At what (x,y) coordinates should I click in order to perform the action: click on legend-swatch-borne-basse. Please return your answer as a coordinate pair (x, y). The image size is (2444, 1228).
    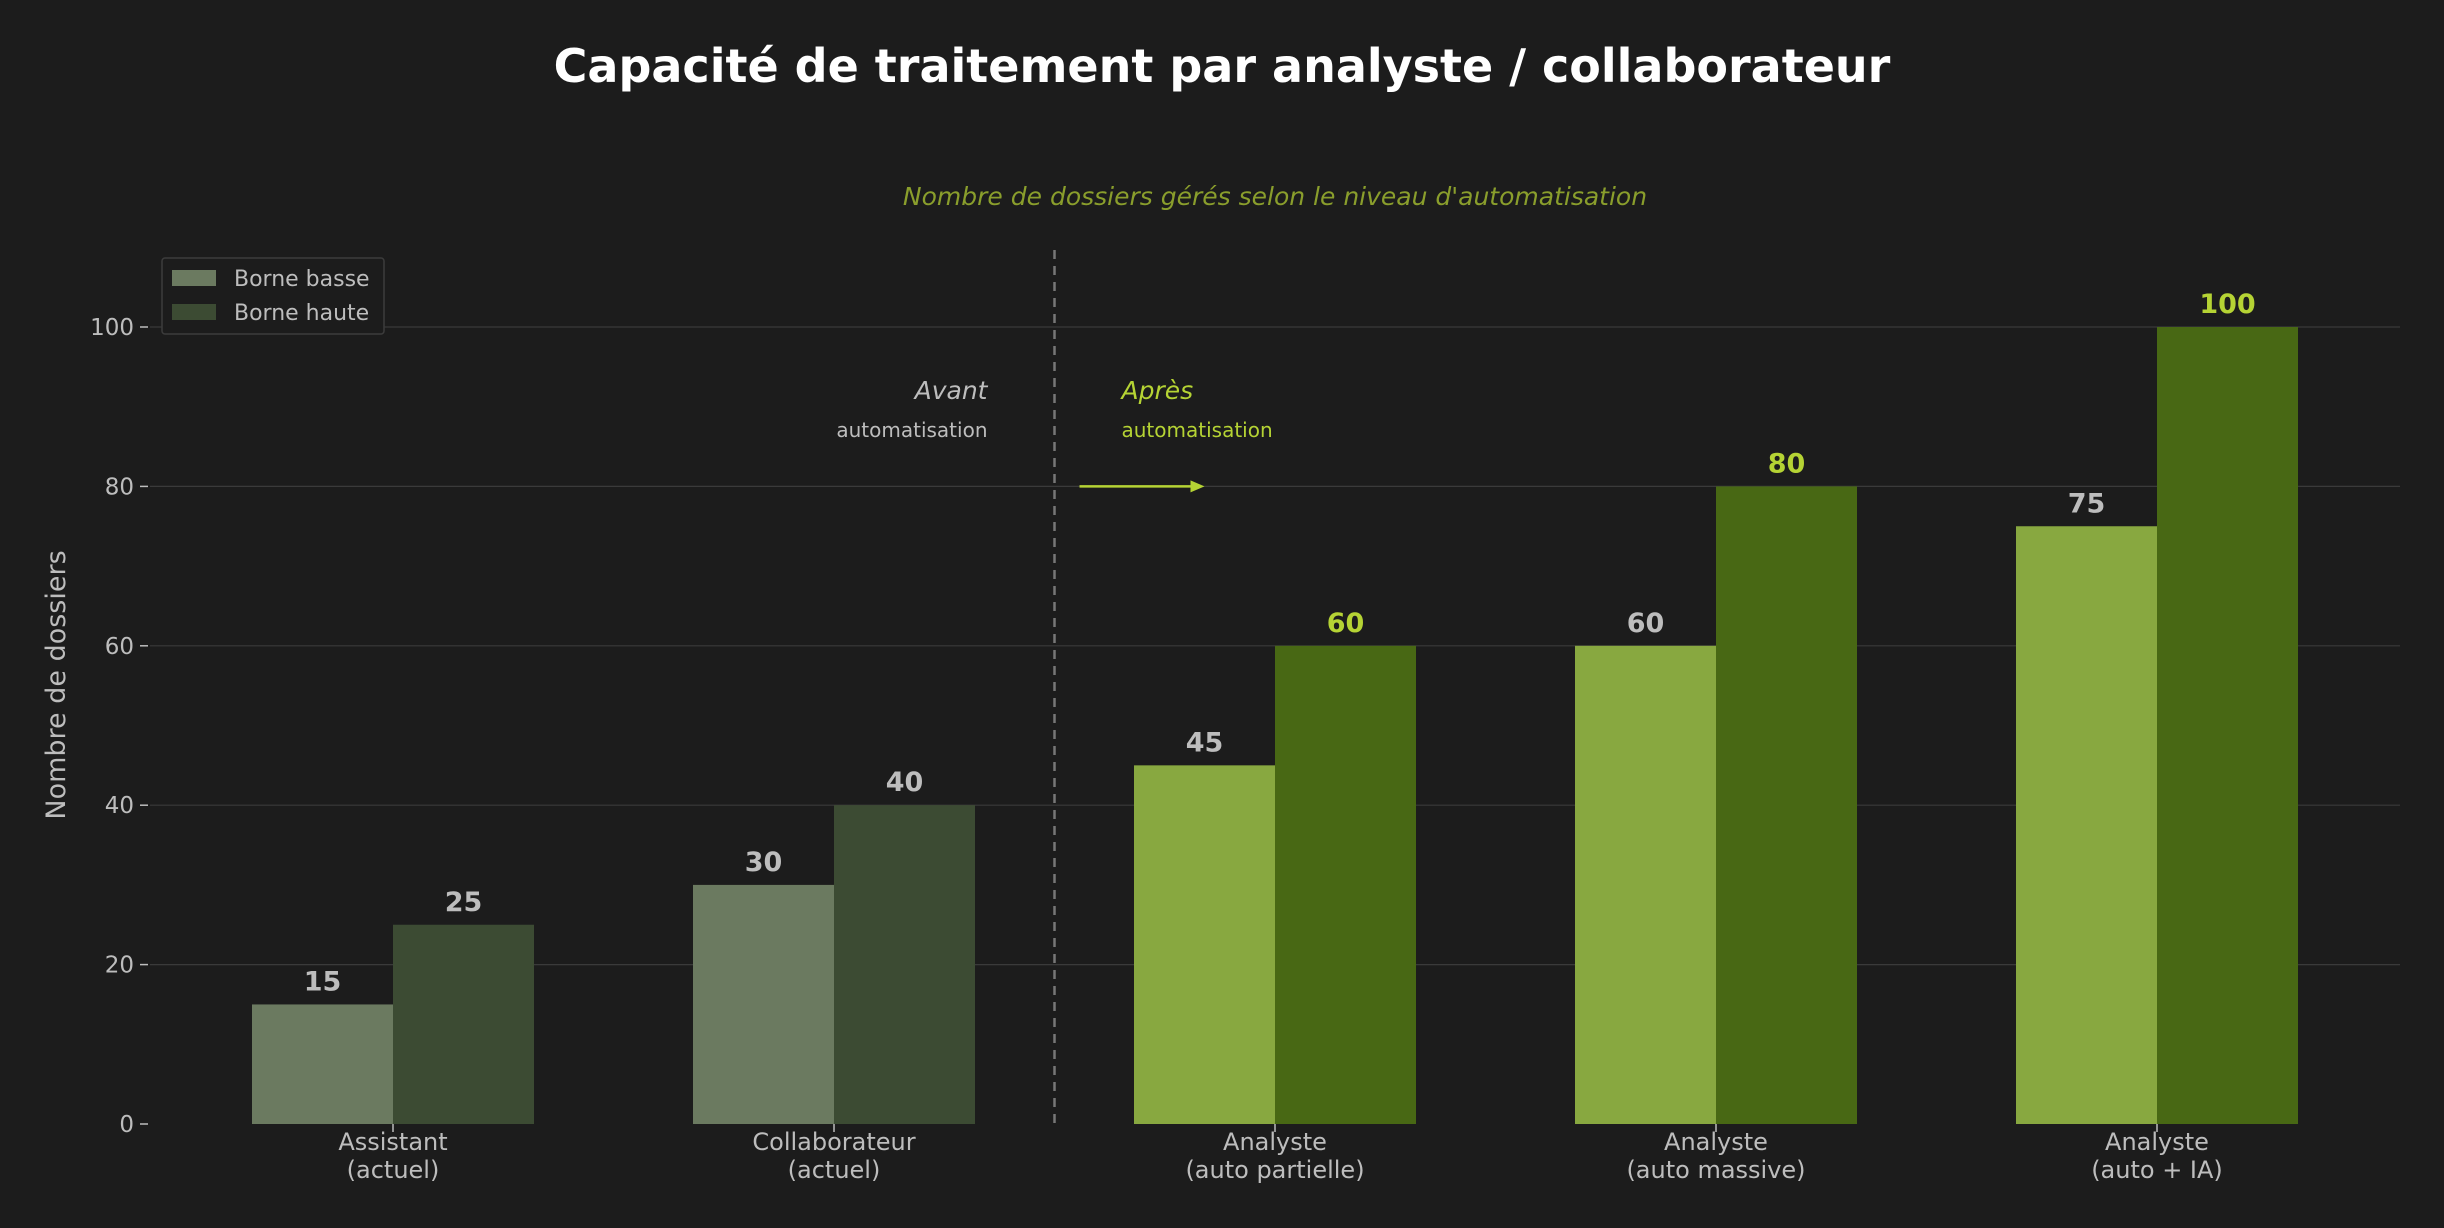
    Looking at the image, I should click on (194, 278).